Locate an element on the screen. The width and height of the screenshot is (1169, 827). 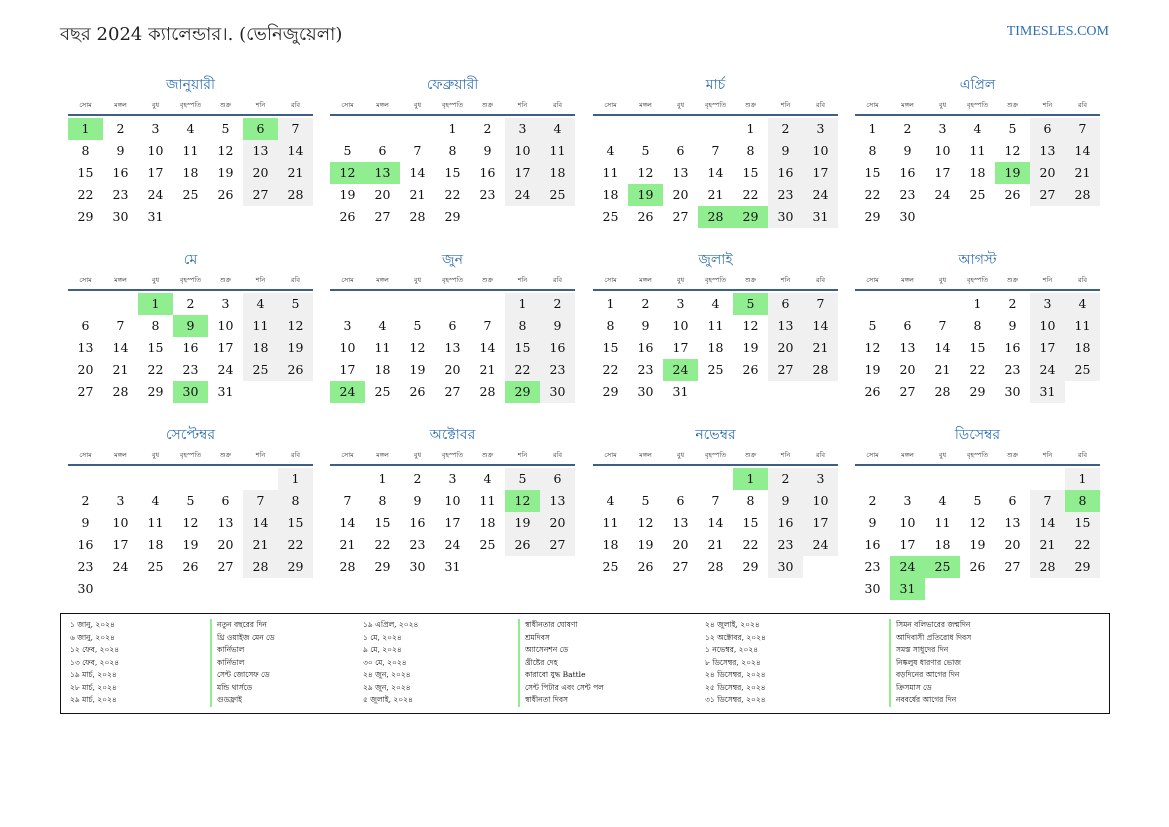
legend-holiday-name: শ্রমদিবস is located at coordinates (561, 637).